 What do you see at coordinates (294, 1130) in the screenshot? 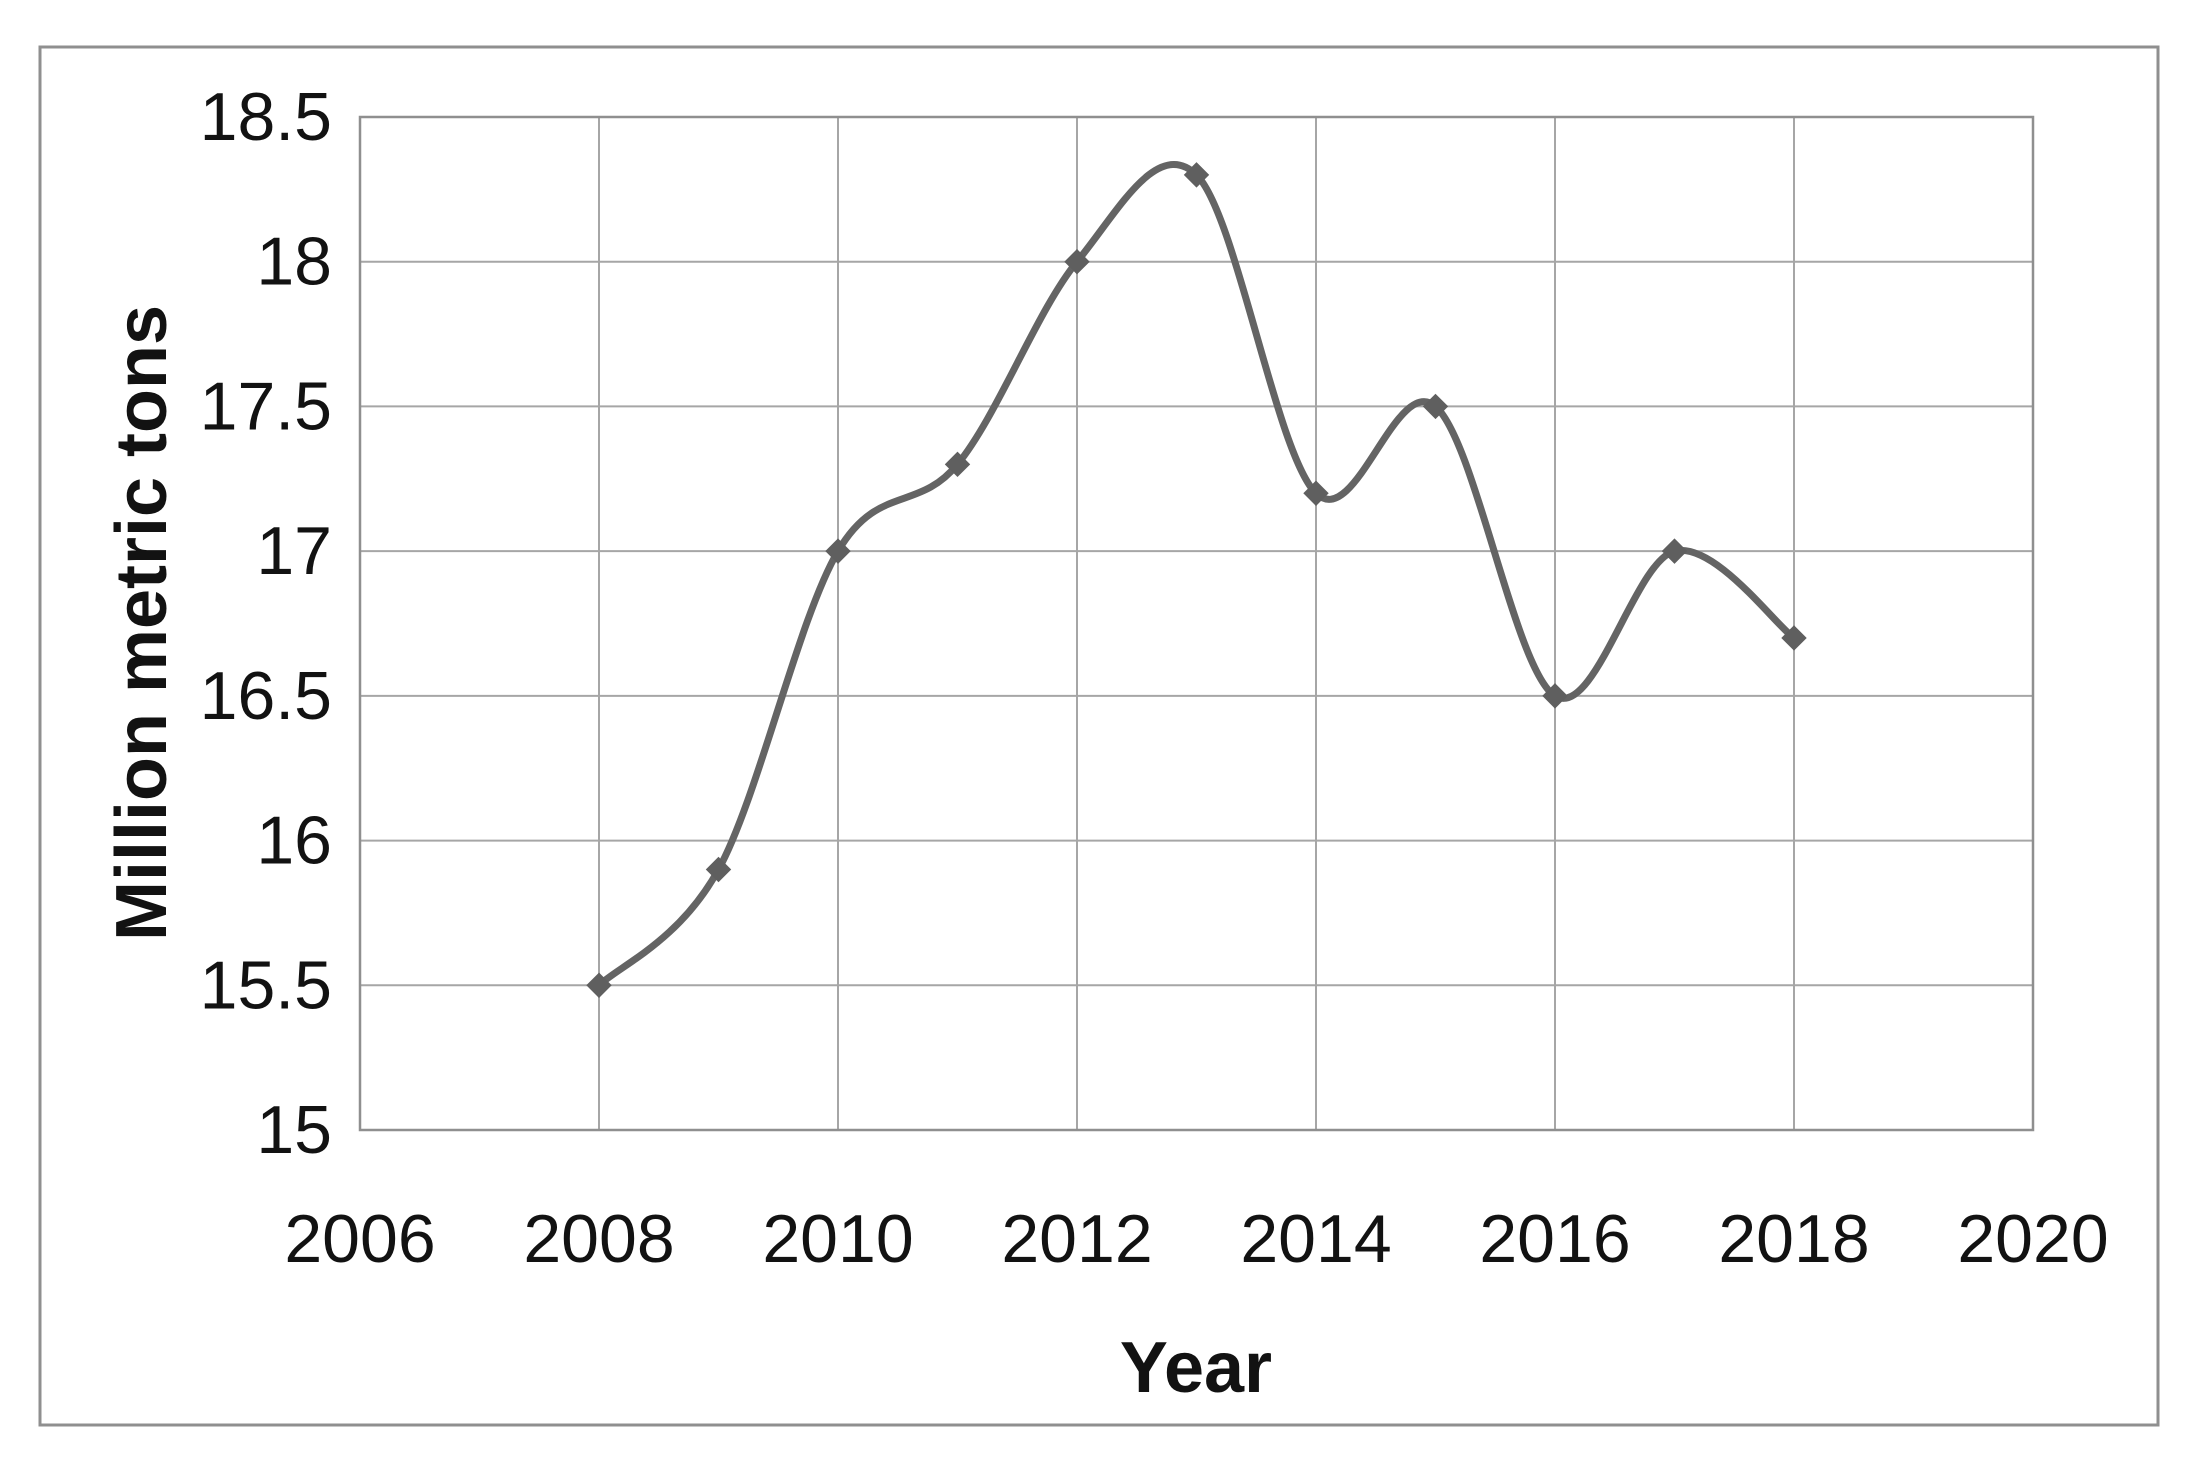
I see `y-tick-label: 15` at bounding box center [294, 1130].